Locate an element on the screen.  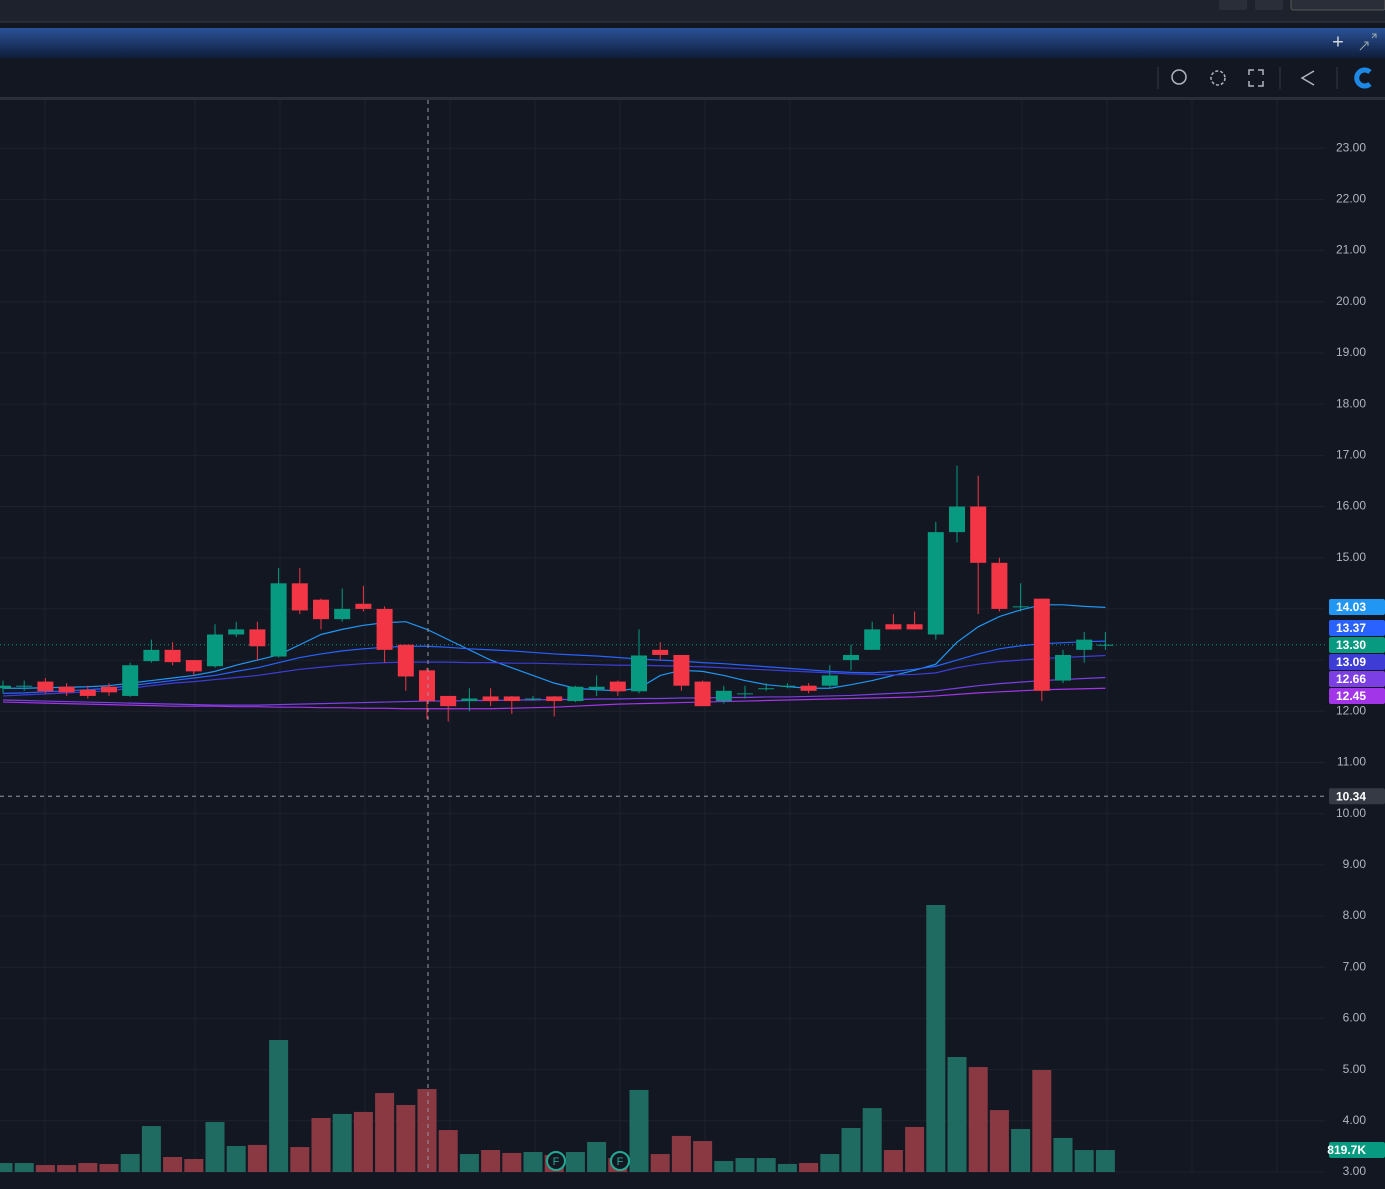
y-tick-label: 3.00 is located at coordinates (1355, 1171).